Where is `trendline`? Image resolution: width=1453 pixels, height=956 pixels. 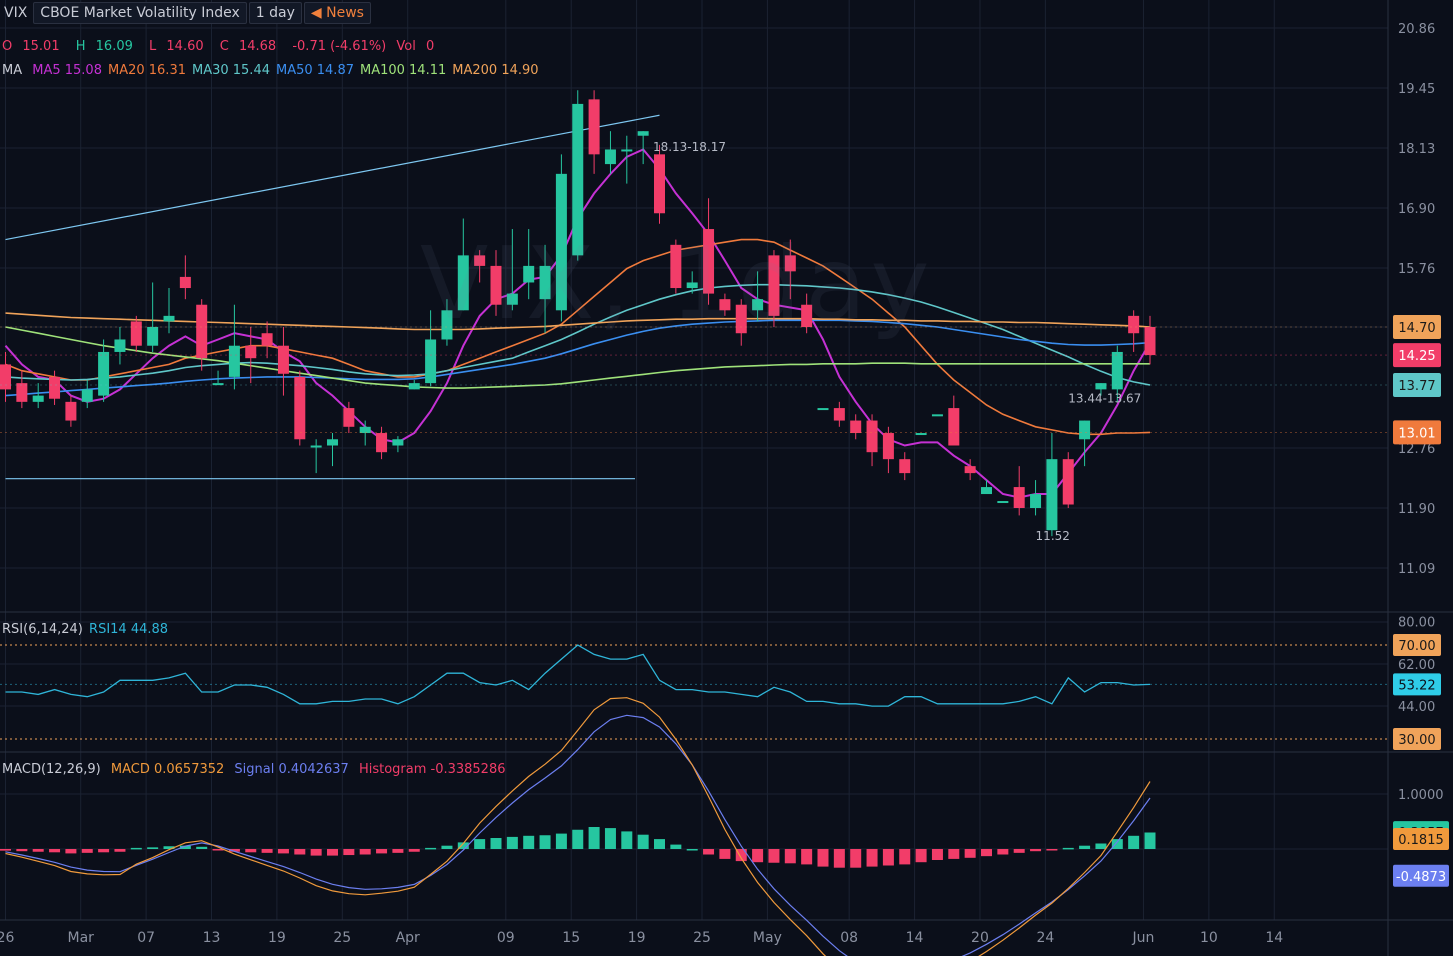 trendline is located at coordinates (332, 177).